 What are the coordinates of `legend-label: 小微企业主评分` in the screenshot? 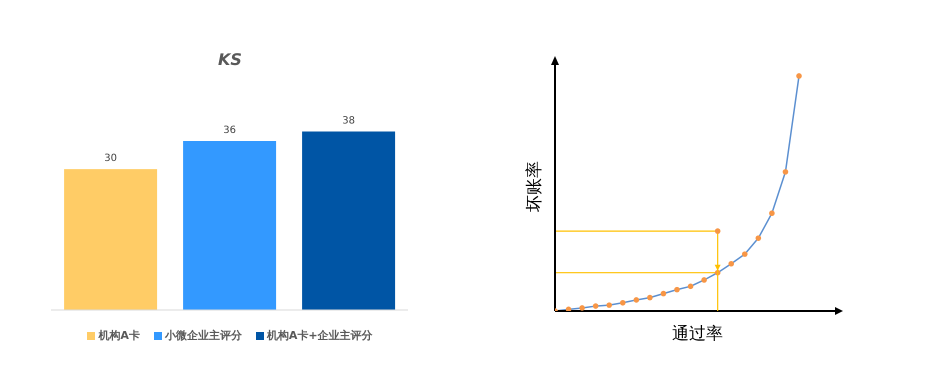 It's located at (203, 335).